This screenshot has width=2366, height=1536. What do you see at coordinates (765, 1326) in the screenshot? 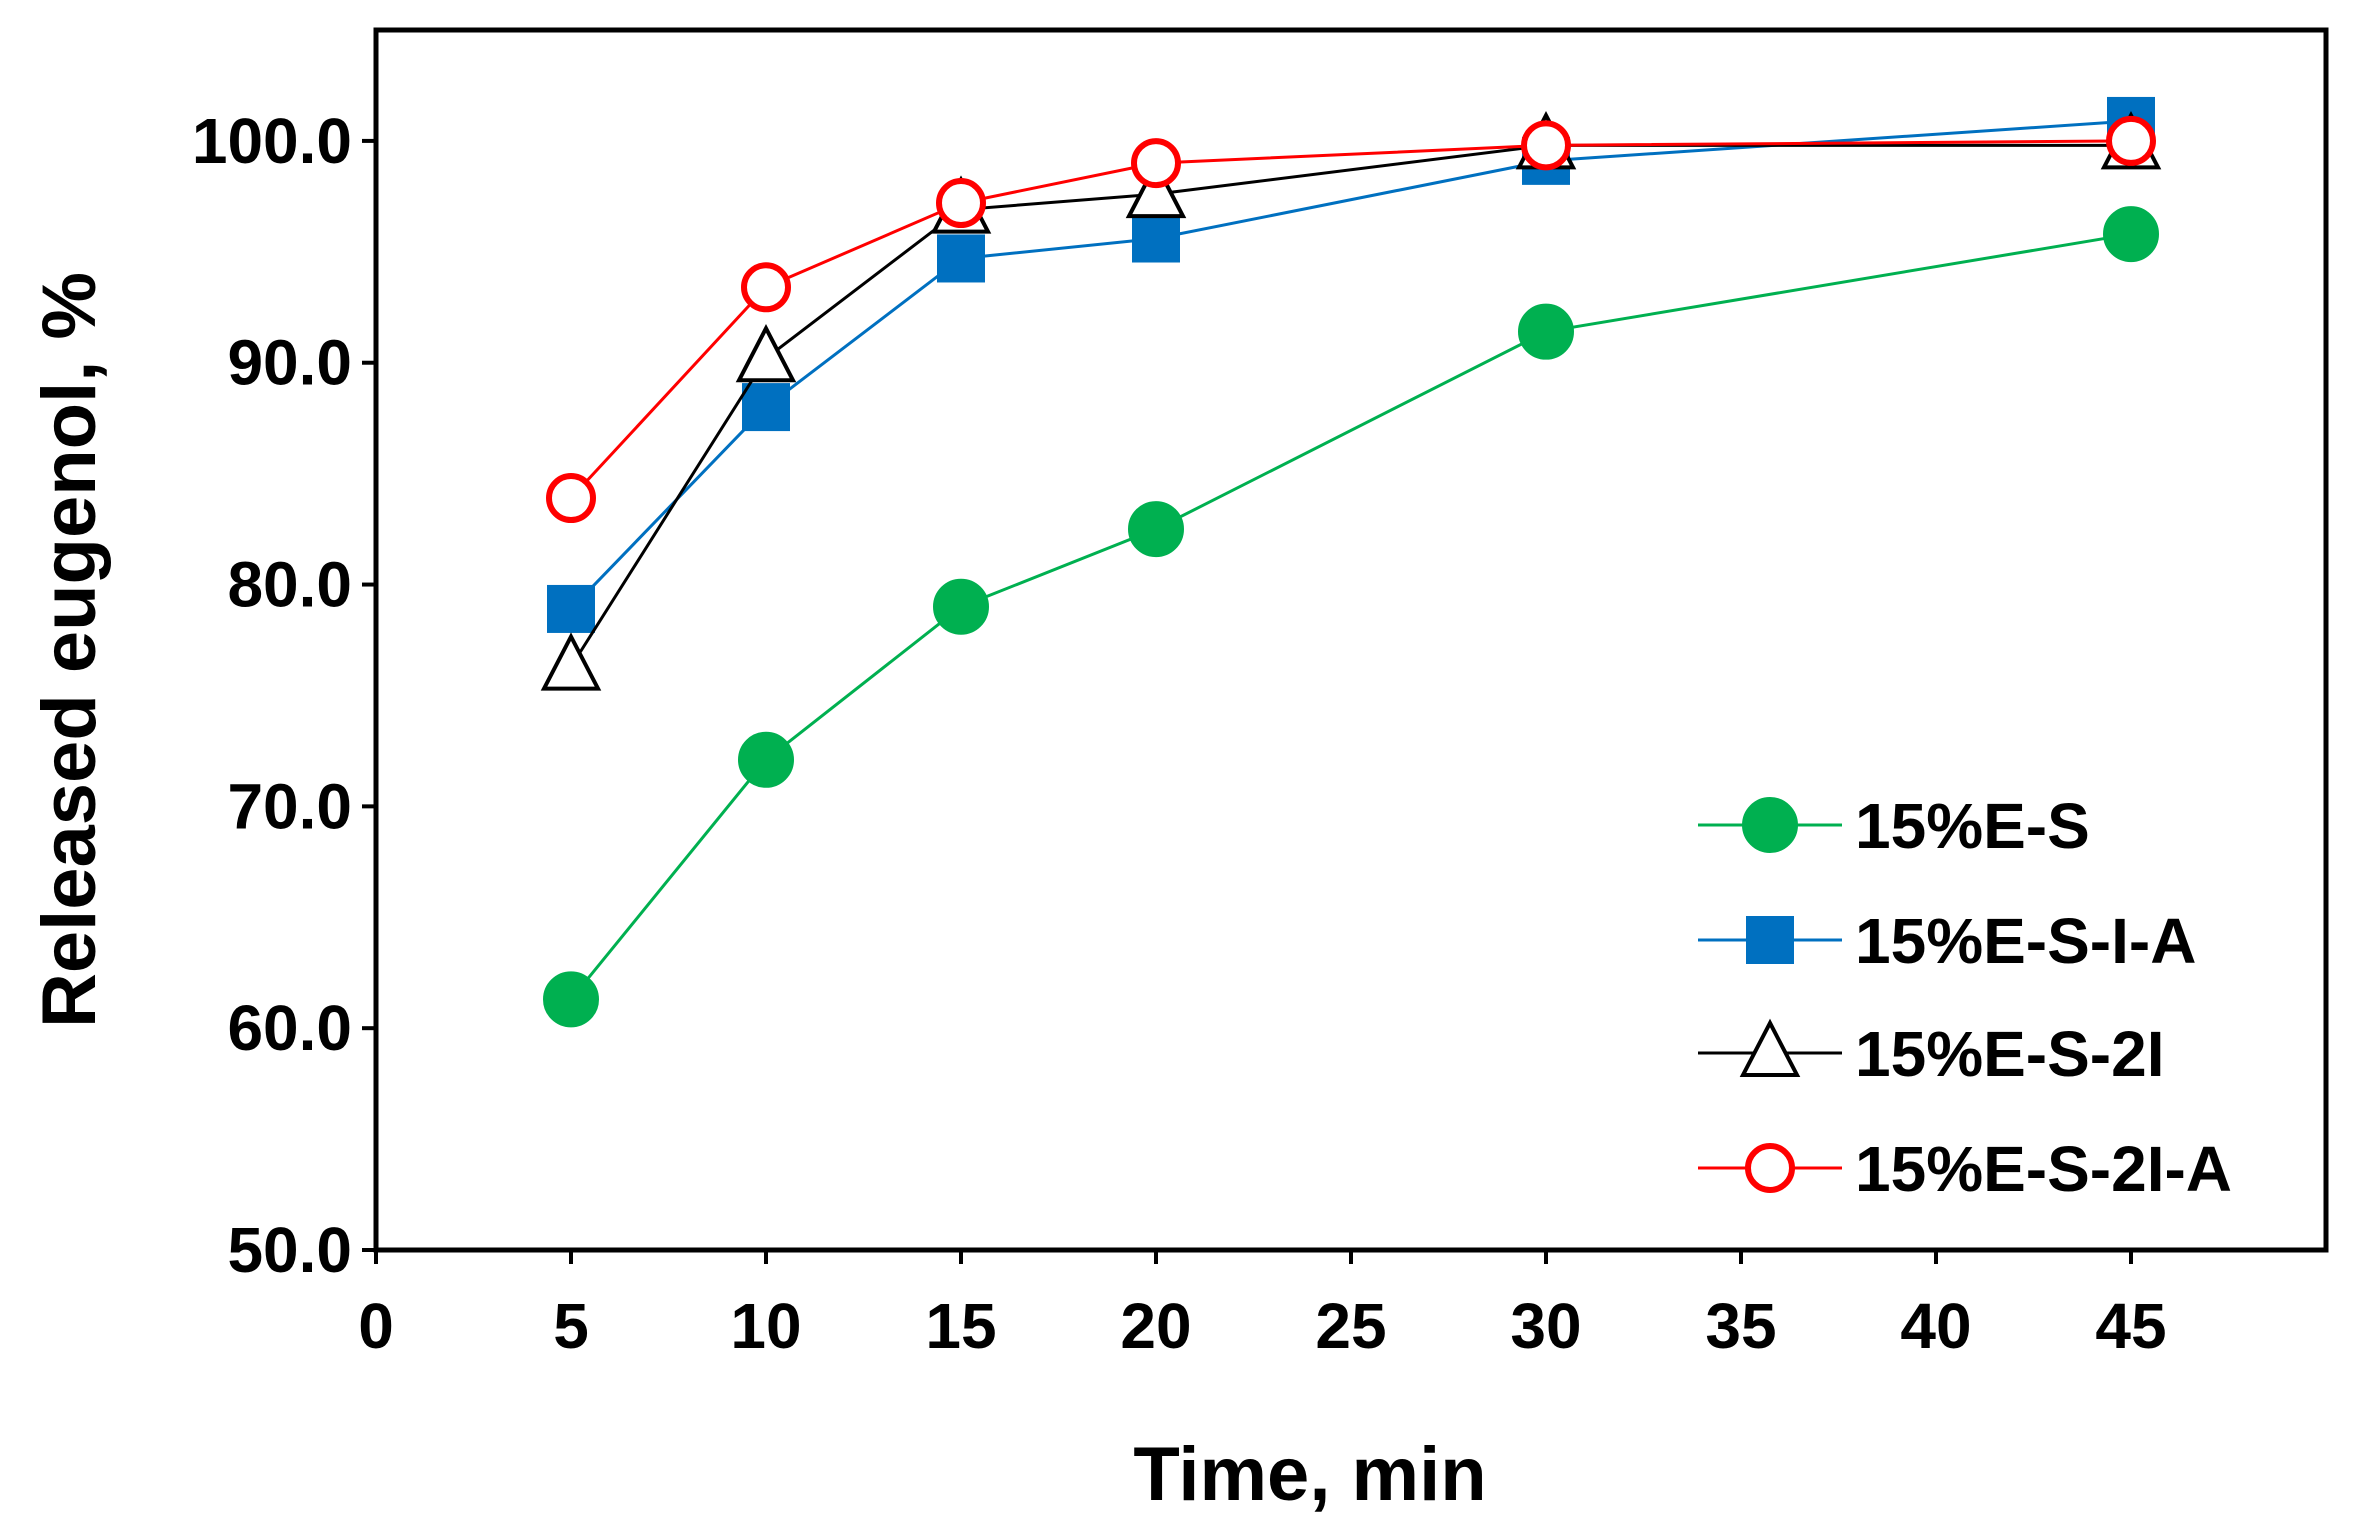
I see `x-tick-label: 10` at bounding box center [765, 1326].